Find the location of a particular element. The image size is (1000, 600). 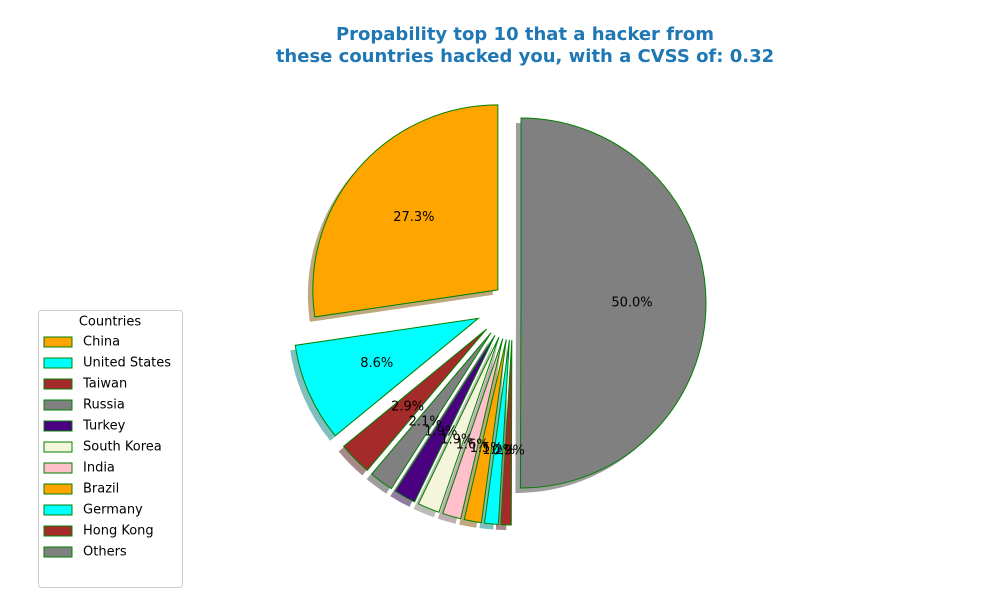

legend-box is located at coordinates (110, 449).